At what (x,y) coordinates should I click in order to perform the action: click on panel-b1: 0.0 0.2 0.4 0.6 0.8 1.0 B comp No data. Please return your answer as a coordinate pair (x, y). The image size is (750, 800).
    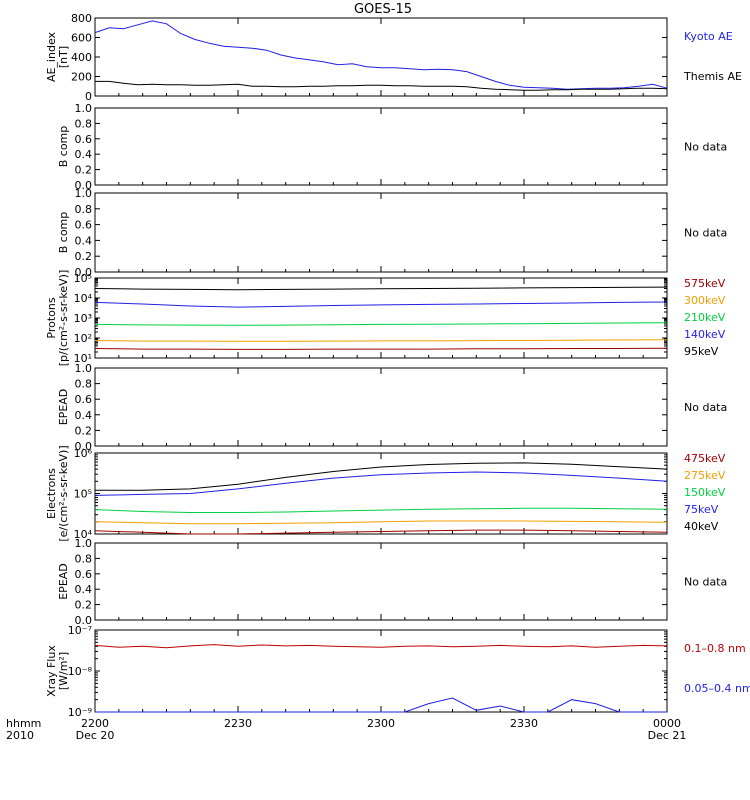
    Looking at the image, I should click on (392, 147).